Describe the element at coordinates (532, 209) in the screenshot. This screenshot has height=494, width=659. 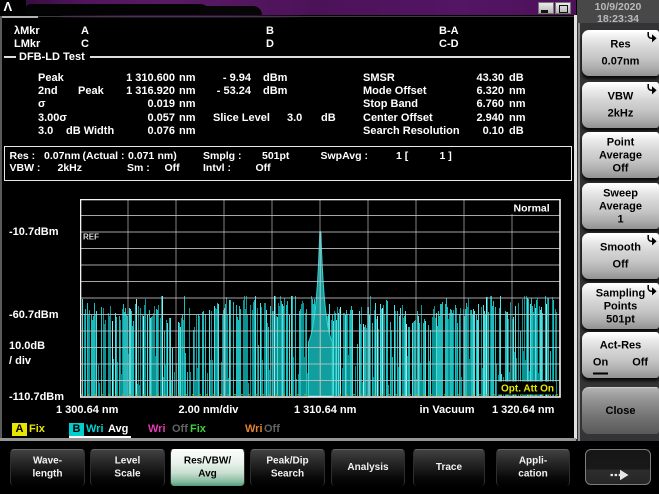
I see `svg-text: Normal` at that location.